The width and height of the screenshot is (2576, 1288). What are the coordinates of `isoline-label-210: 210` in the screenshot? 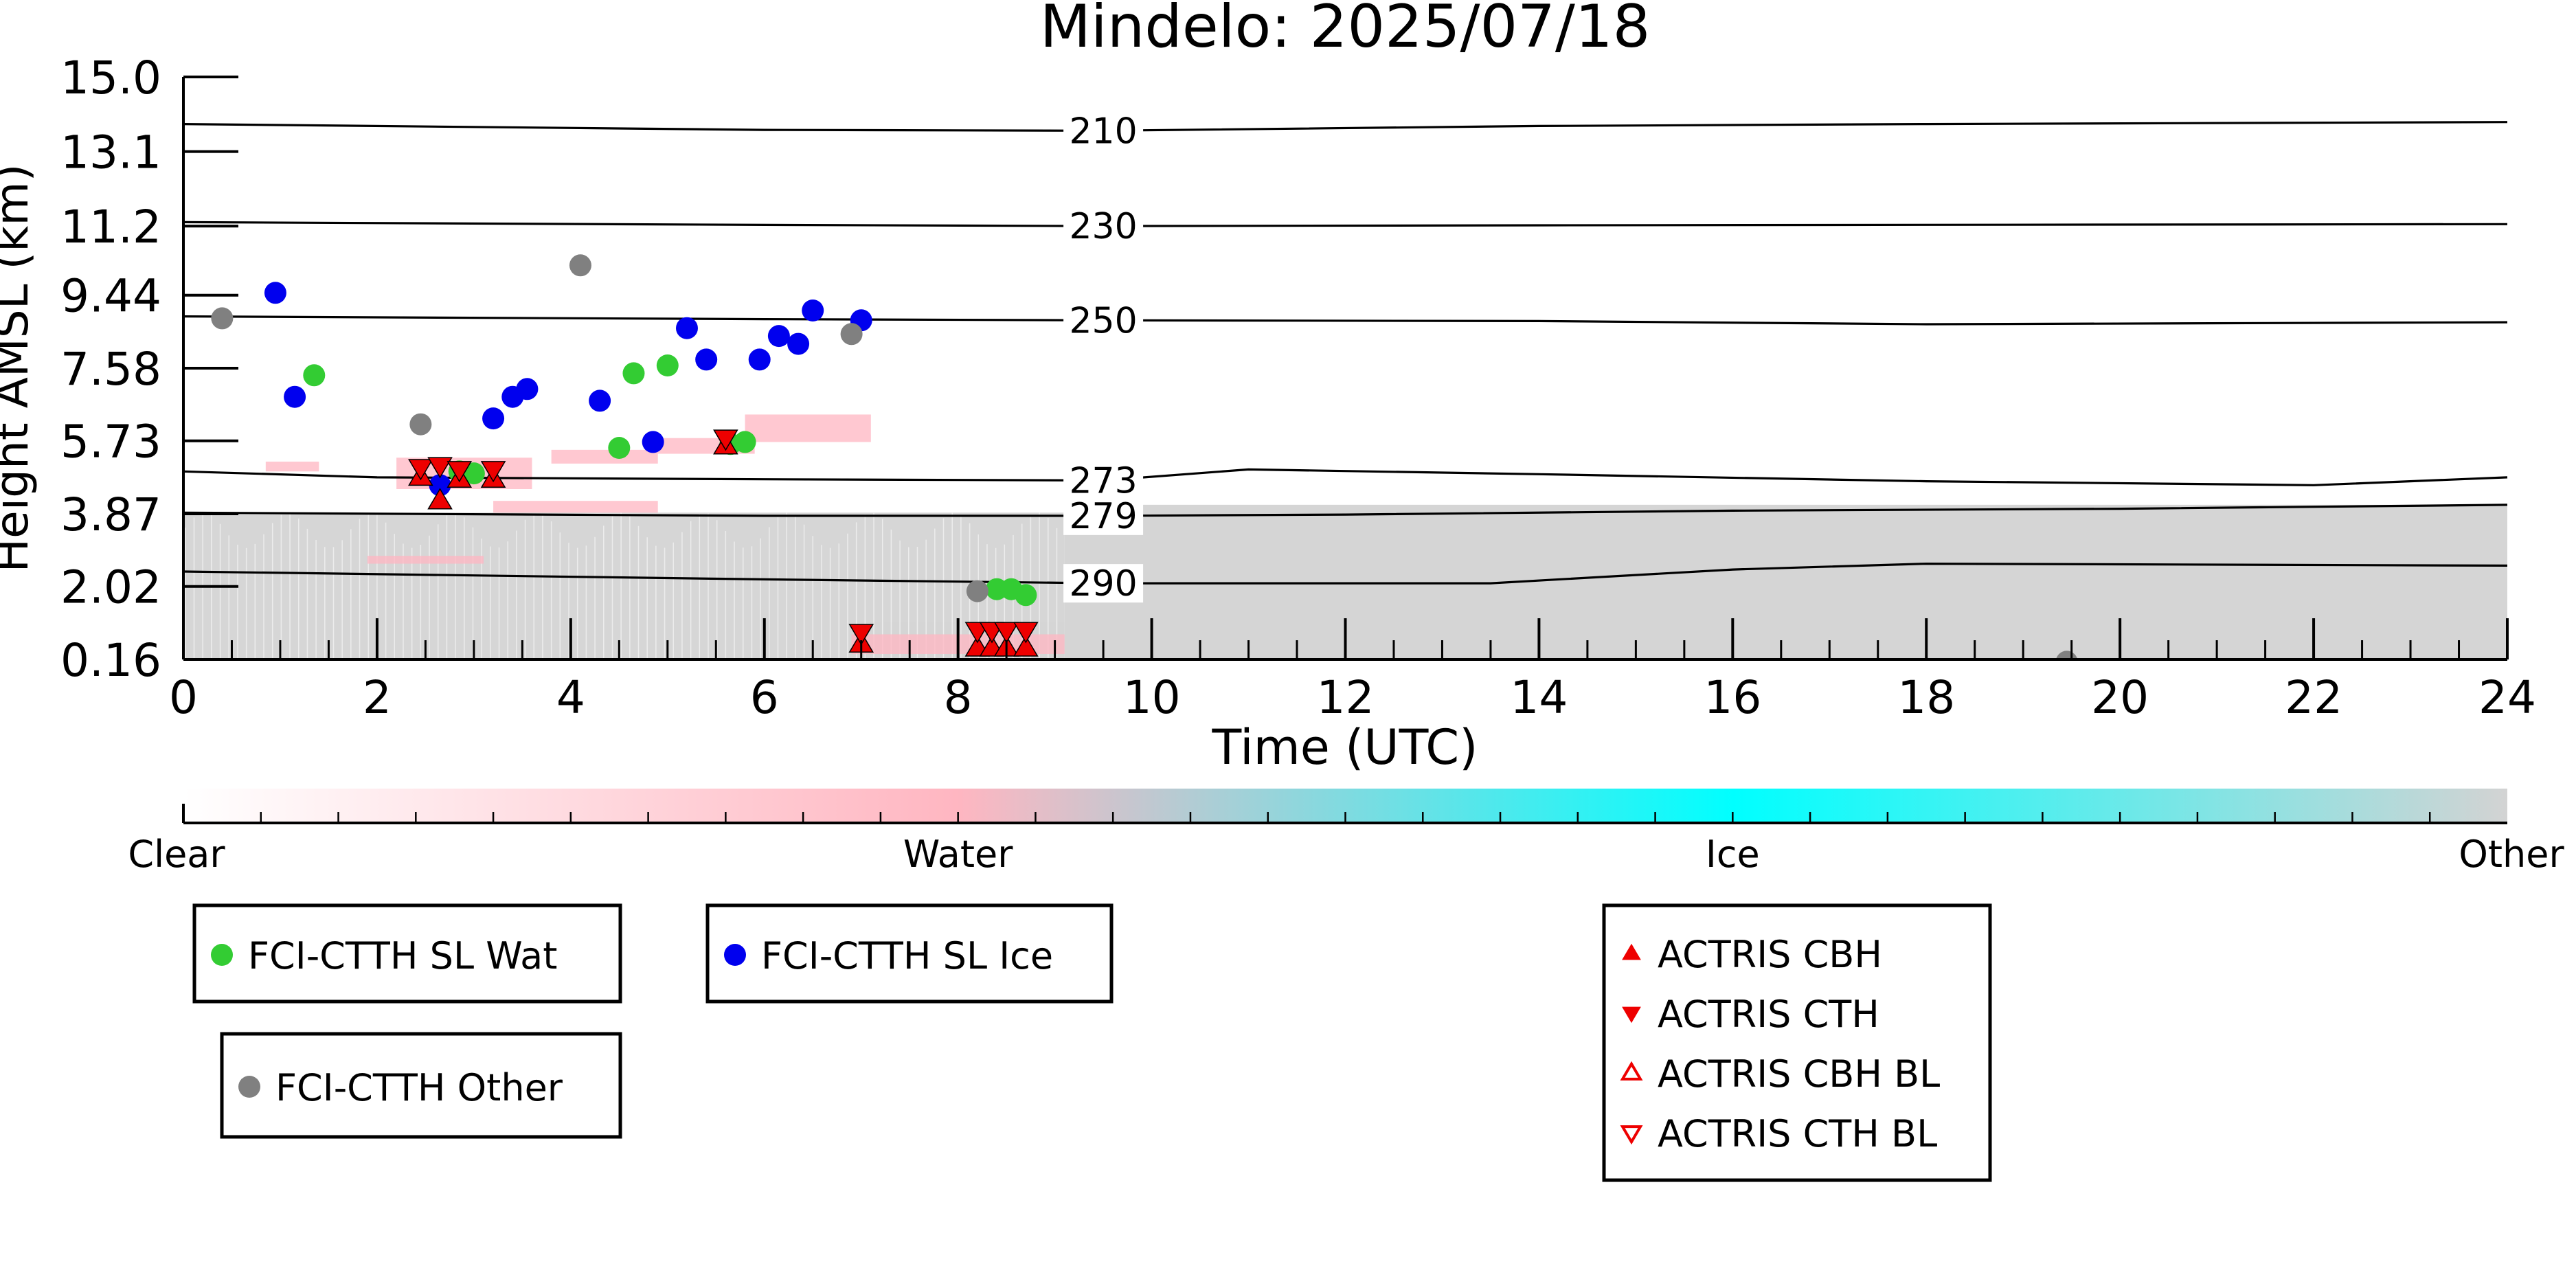 It's located at (1103, 131).